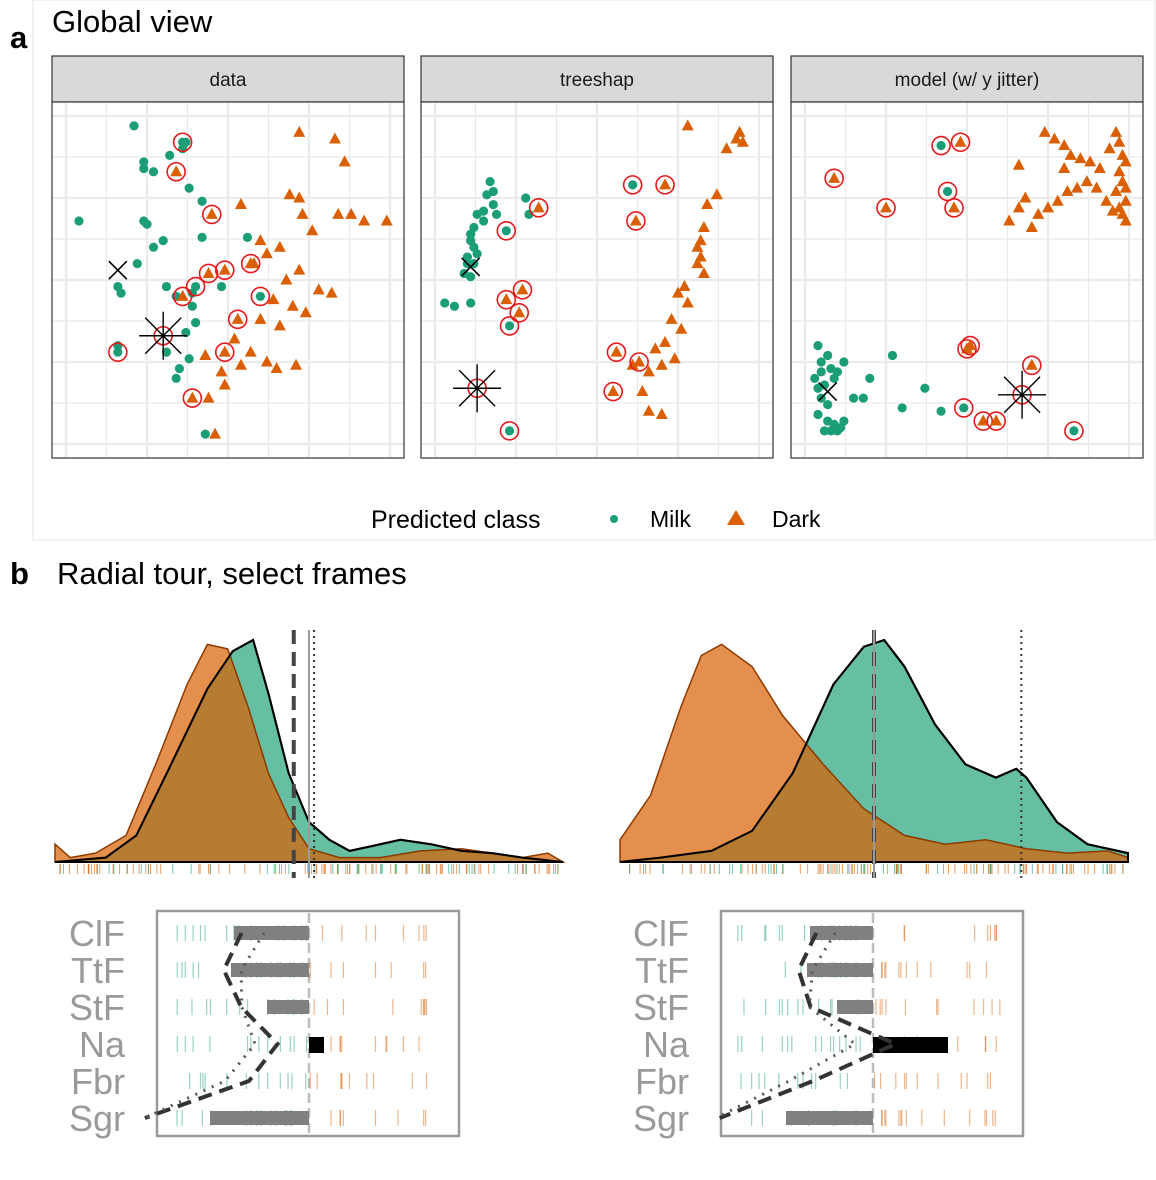  I want to click on legend: Predicted class Milk Dark, so click(596, 520).